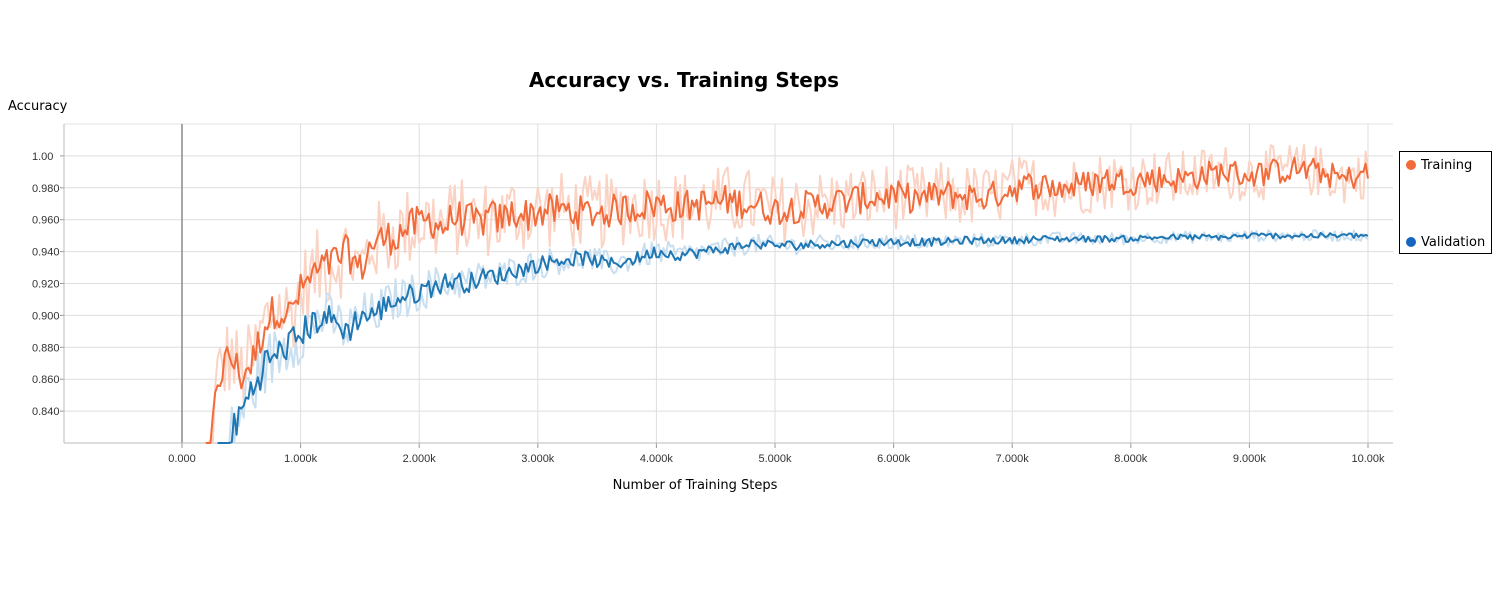  I want to click on y-tick-label: 0.940, so click(46, 253).